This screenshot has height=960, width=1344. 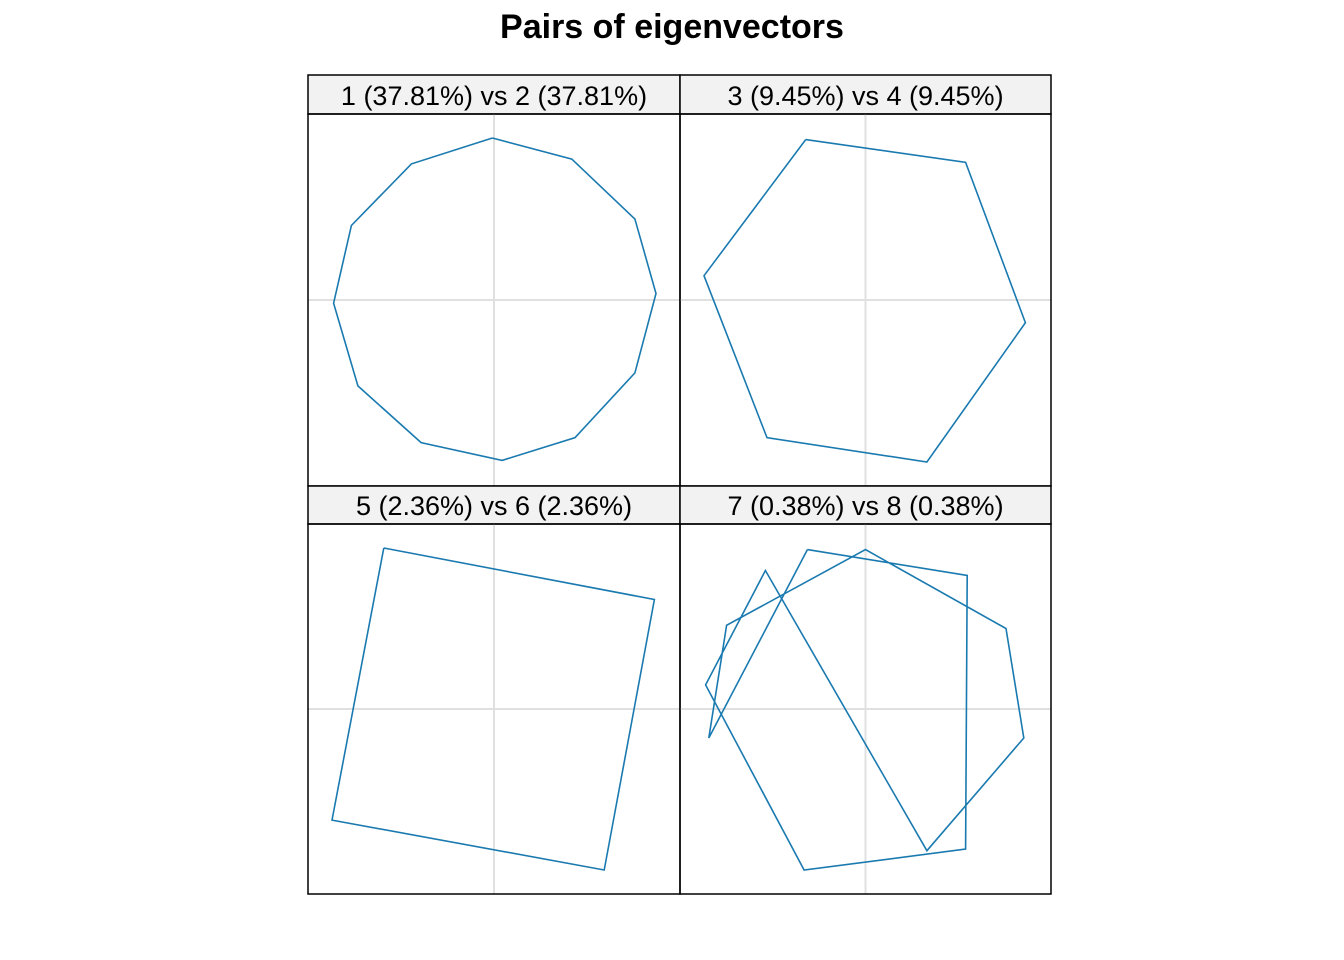 I want to click on panel-4: 7 (0.38%) vs 8 (0.38%), so click(x=865, y=690).